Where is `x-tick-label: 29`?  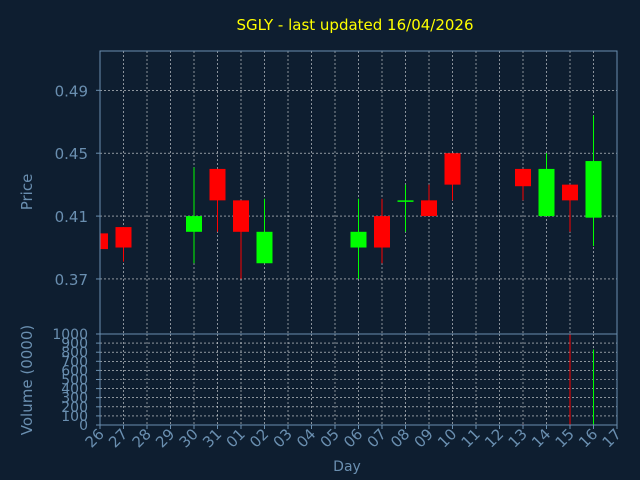
x-tick-label: 29 is located at coordinates (165, 438).